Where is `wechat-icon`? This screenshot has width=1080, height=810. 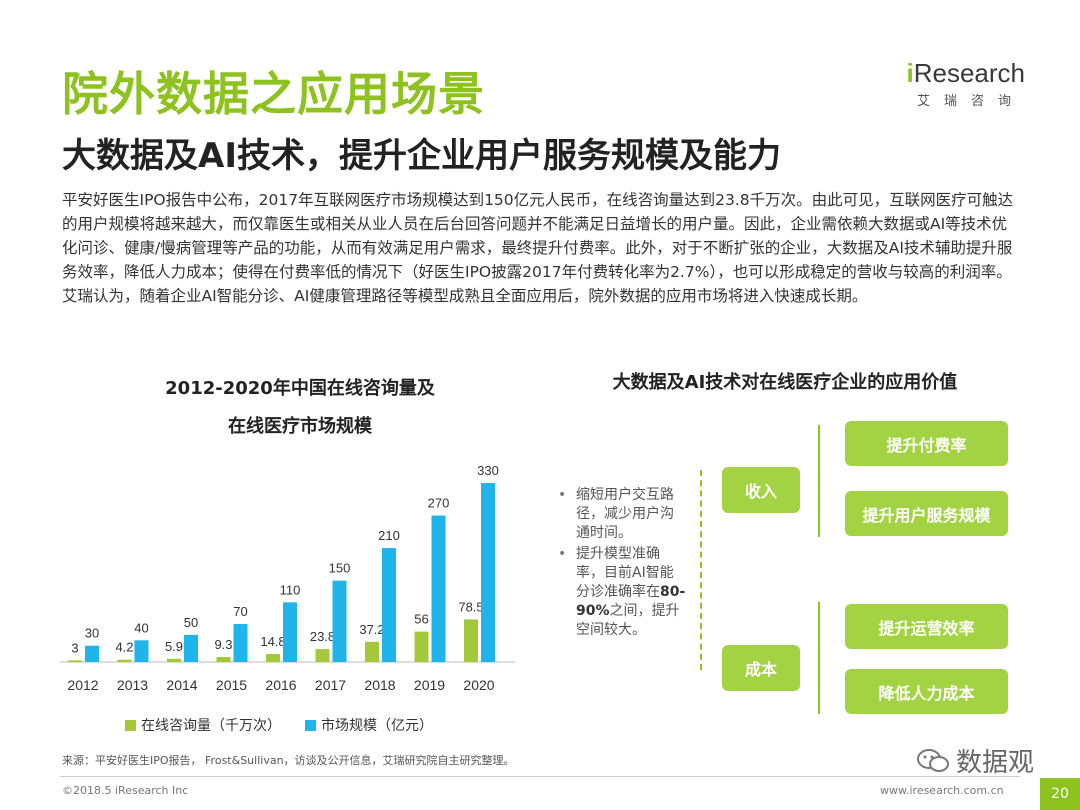
wechat-icon is located at coordinates (933, 760).